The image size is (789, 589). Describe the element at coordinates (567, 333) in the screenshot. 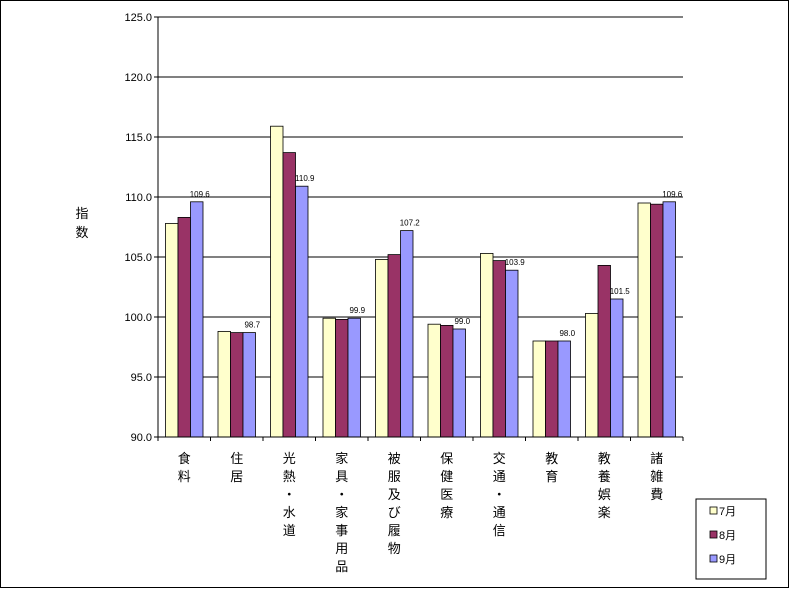

I see `data-label: 98.0` at that location.